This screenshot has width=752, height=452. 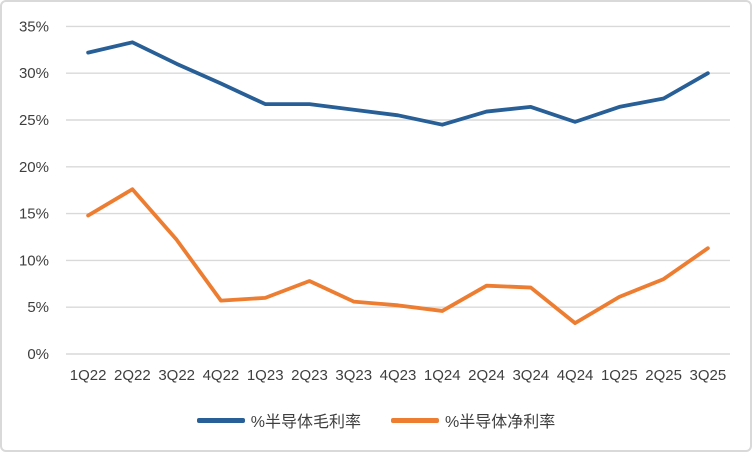 I want to click on x-tick-label: 4Q22, so click(x=221, y=375).